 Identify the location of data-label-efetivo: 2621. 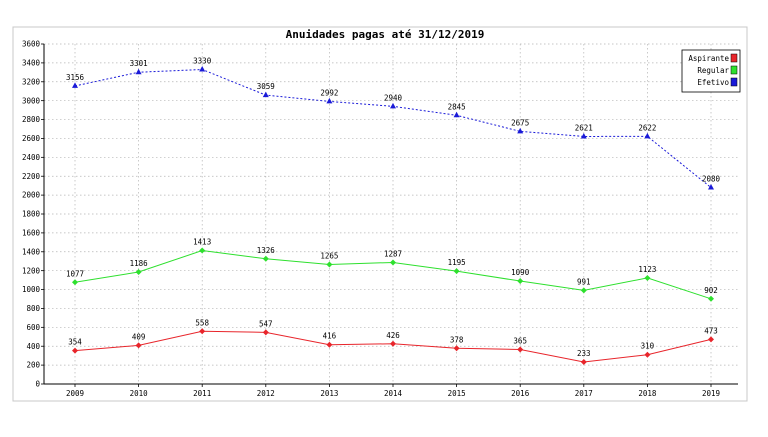
(584, 127).